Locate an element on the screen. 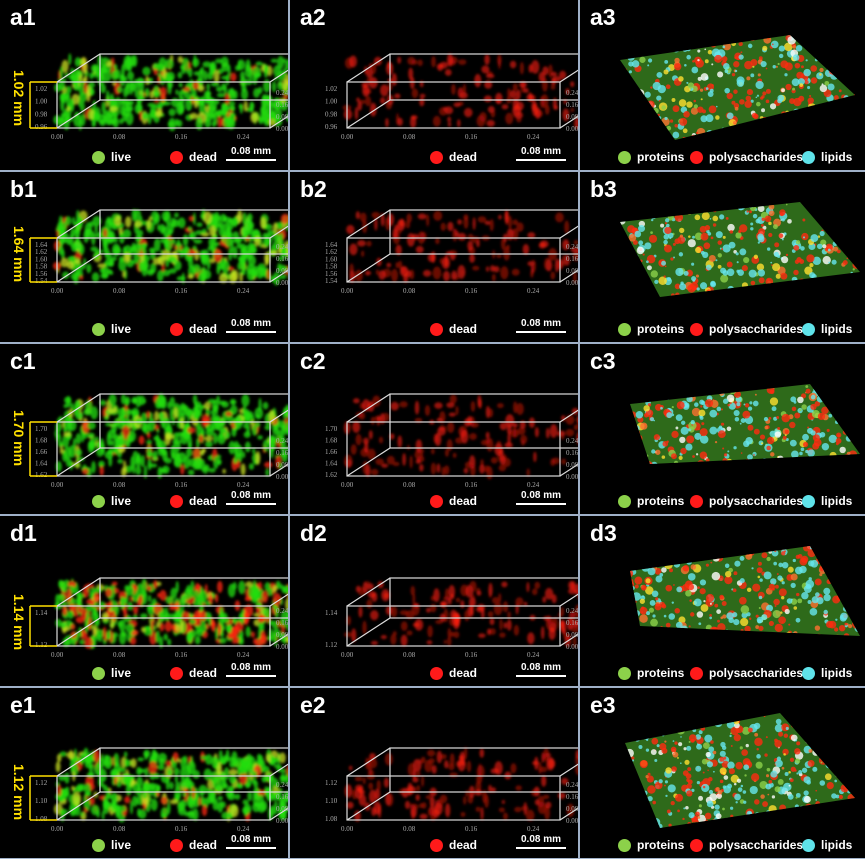 The height and width of the screenshot is (859, 865). panel-label: d1 is located at coordinates (23, 533).